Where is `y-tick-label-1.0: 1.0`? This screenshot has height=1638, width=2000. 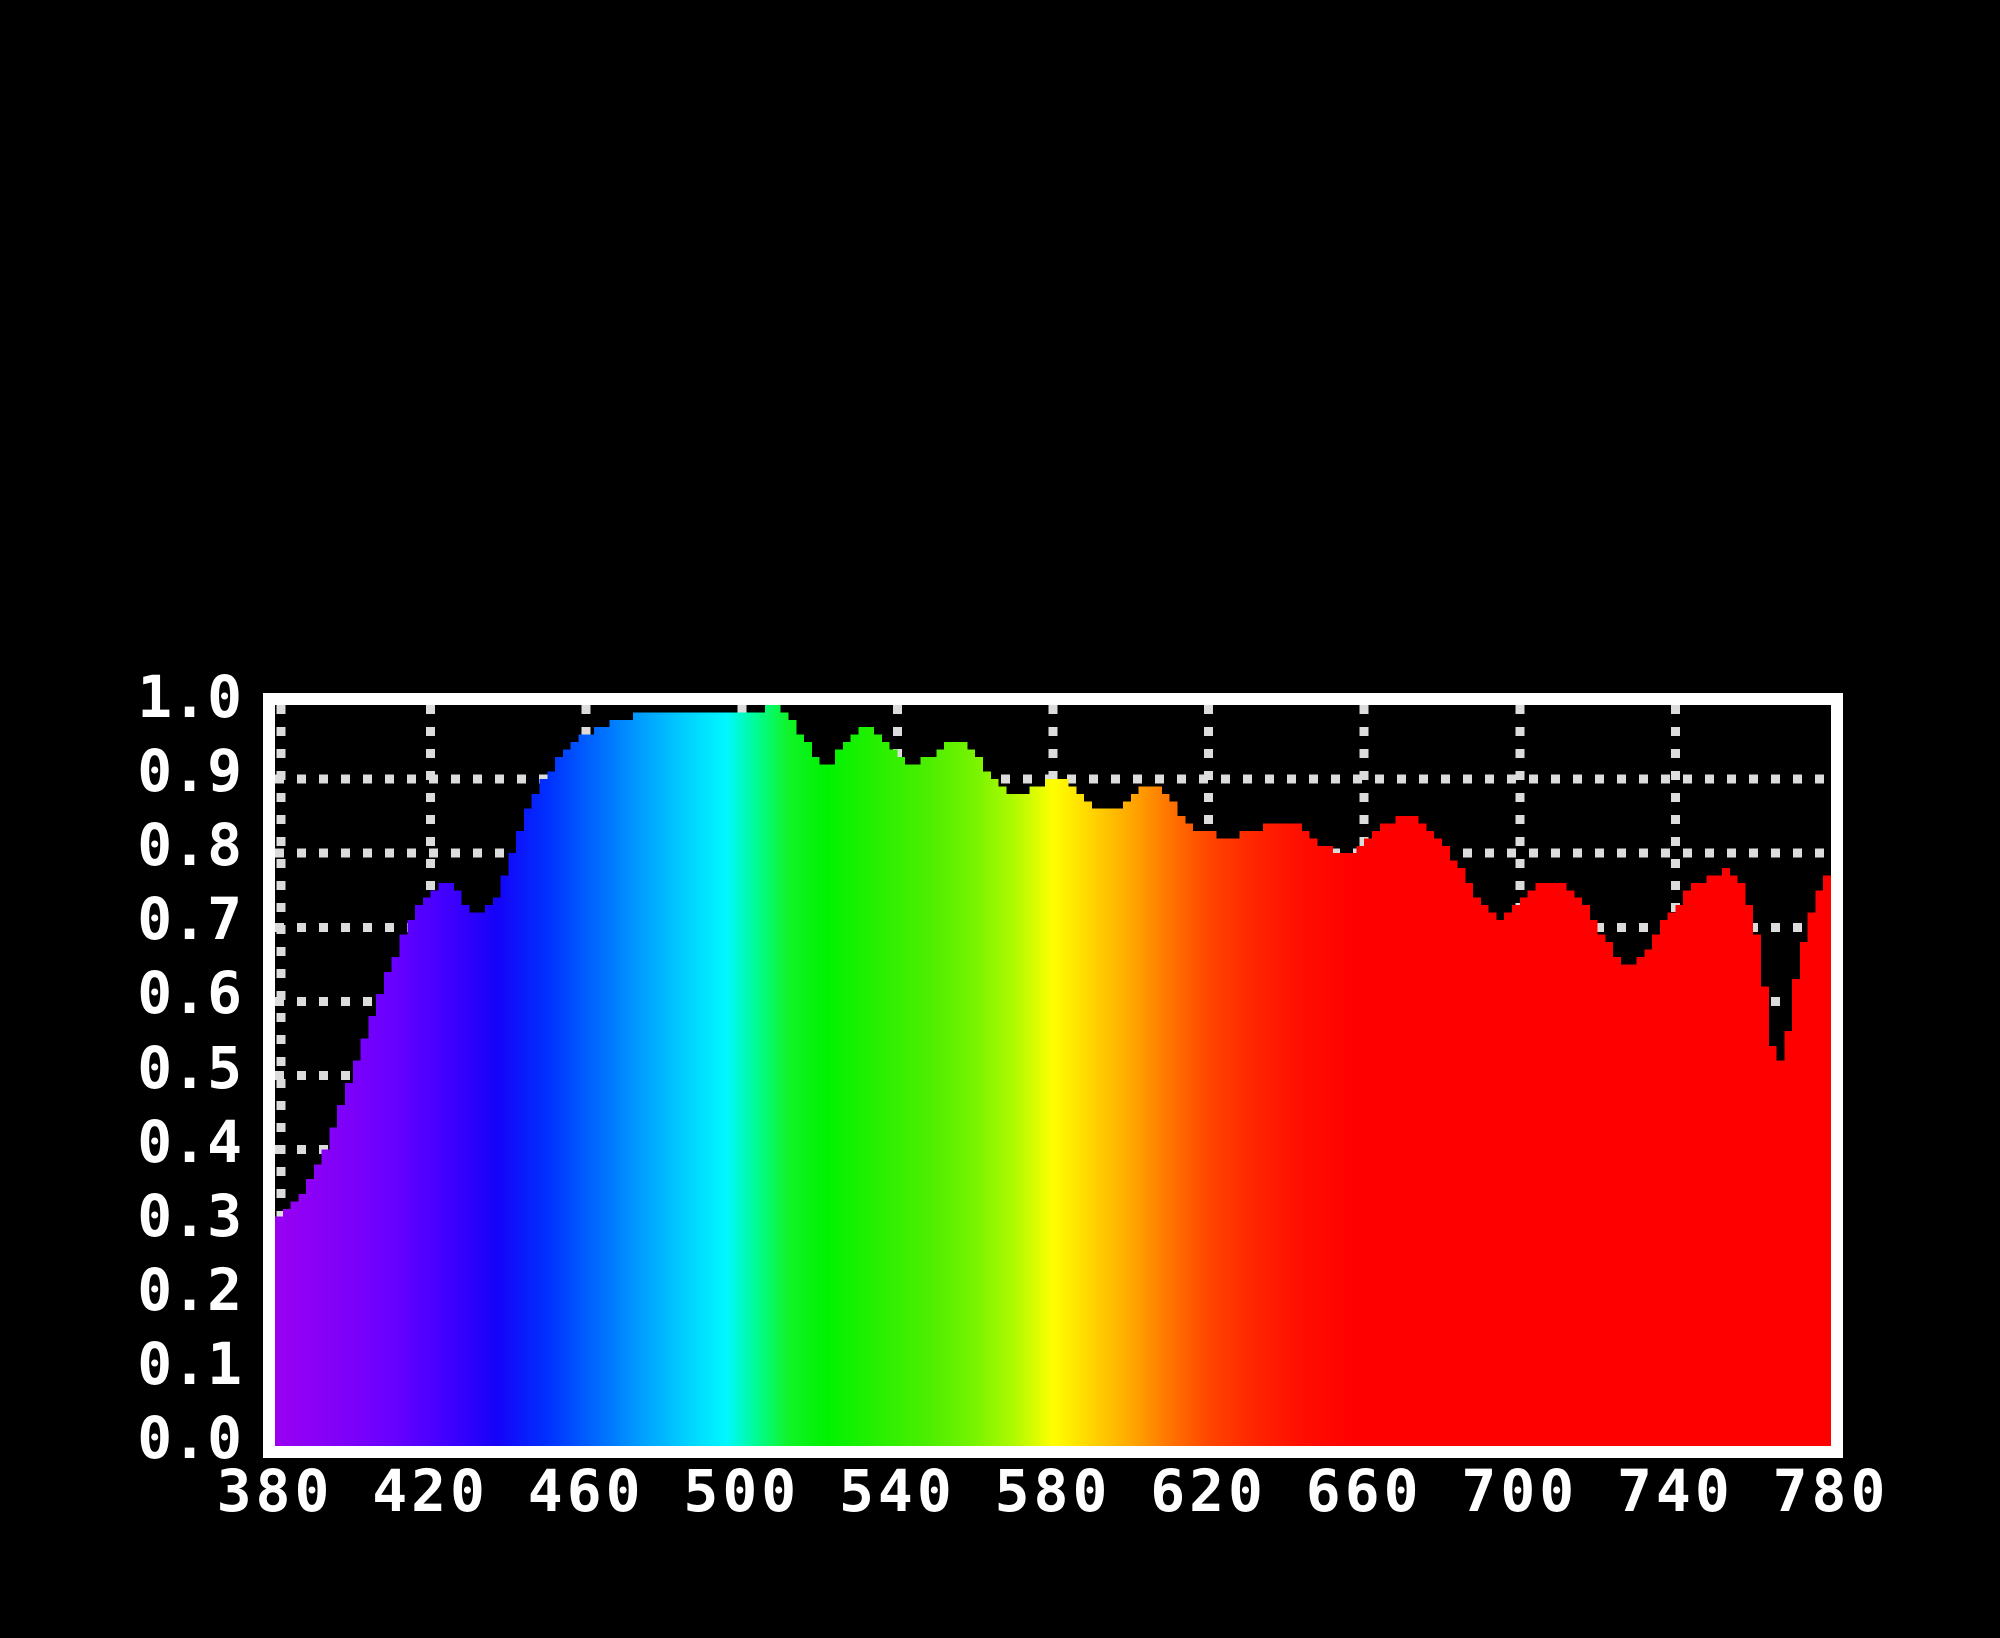
y-tick-label-1.0: 1.0 is located at coordinates (189, 697).